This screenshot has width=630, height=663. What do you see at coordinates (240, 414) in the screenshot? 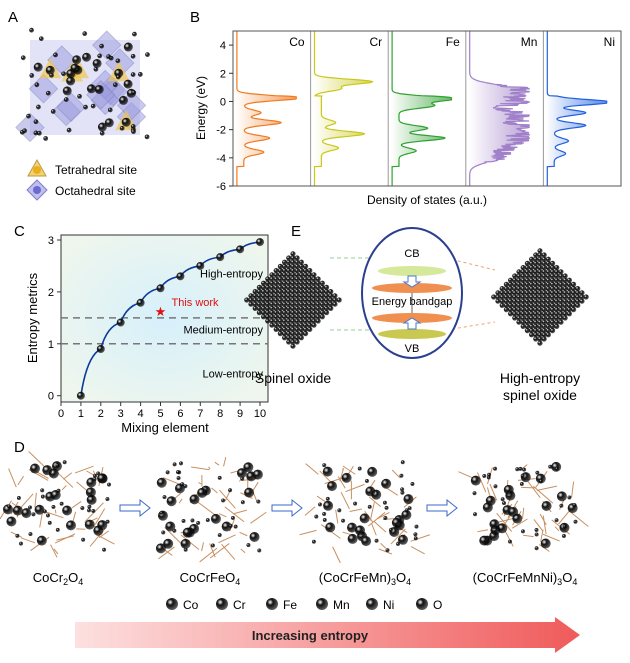
I see `x-tick-label: 9` at bounding box center [240, 414].